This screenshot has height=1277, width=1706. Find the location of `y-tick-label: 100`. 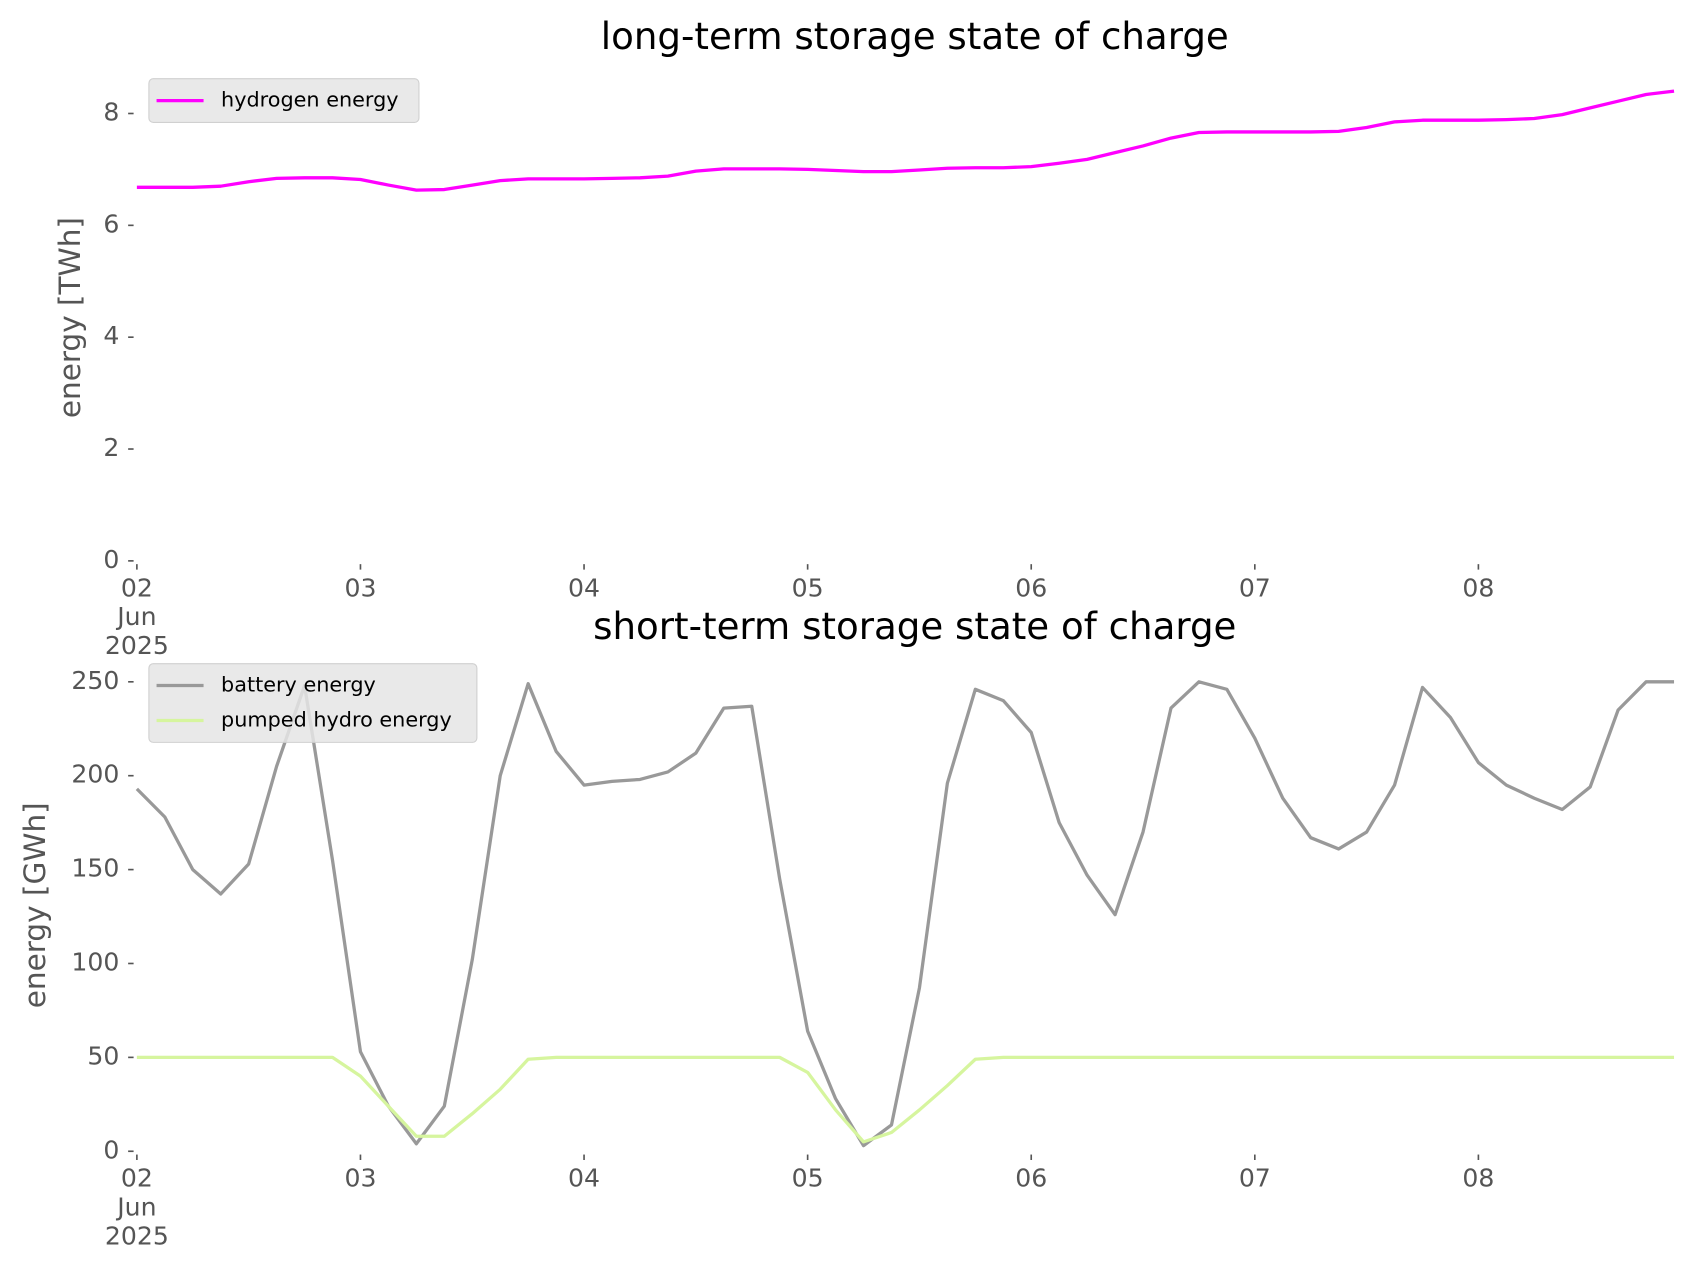

y-tick-label: 100 is located at coordinates (95, 961).